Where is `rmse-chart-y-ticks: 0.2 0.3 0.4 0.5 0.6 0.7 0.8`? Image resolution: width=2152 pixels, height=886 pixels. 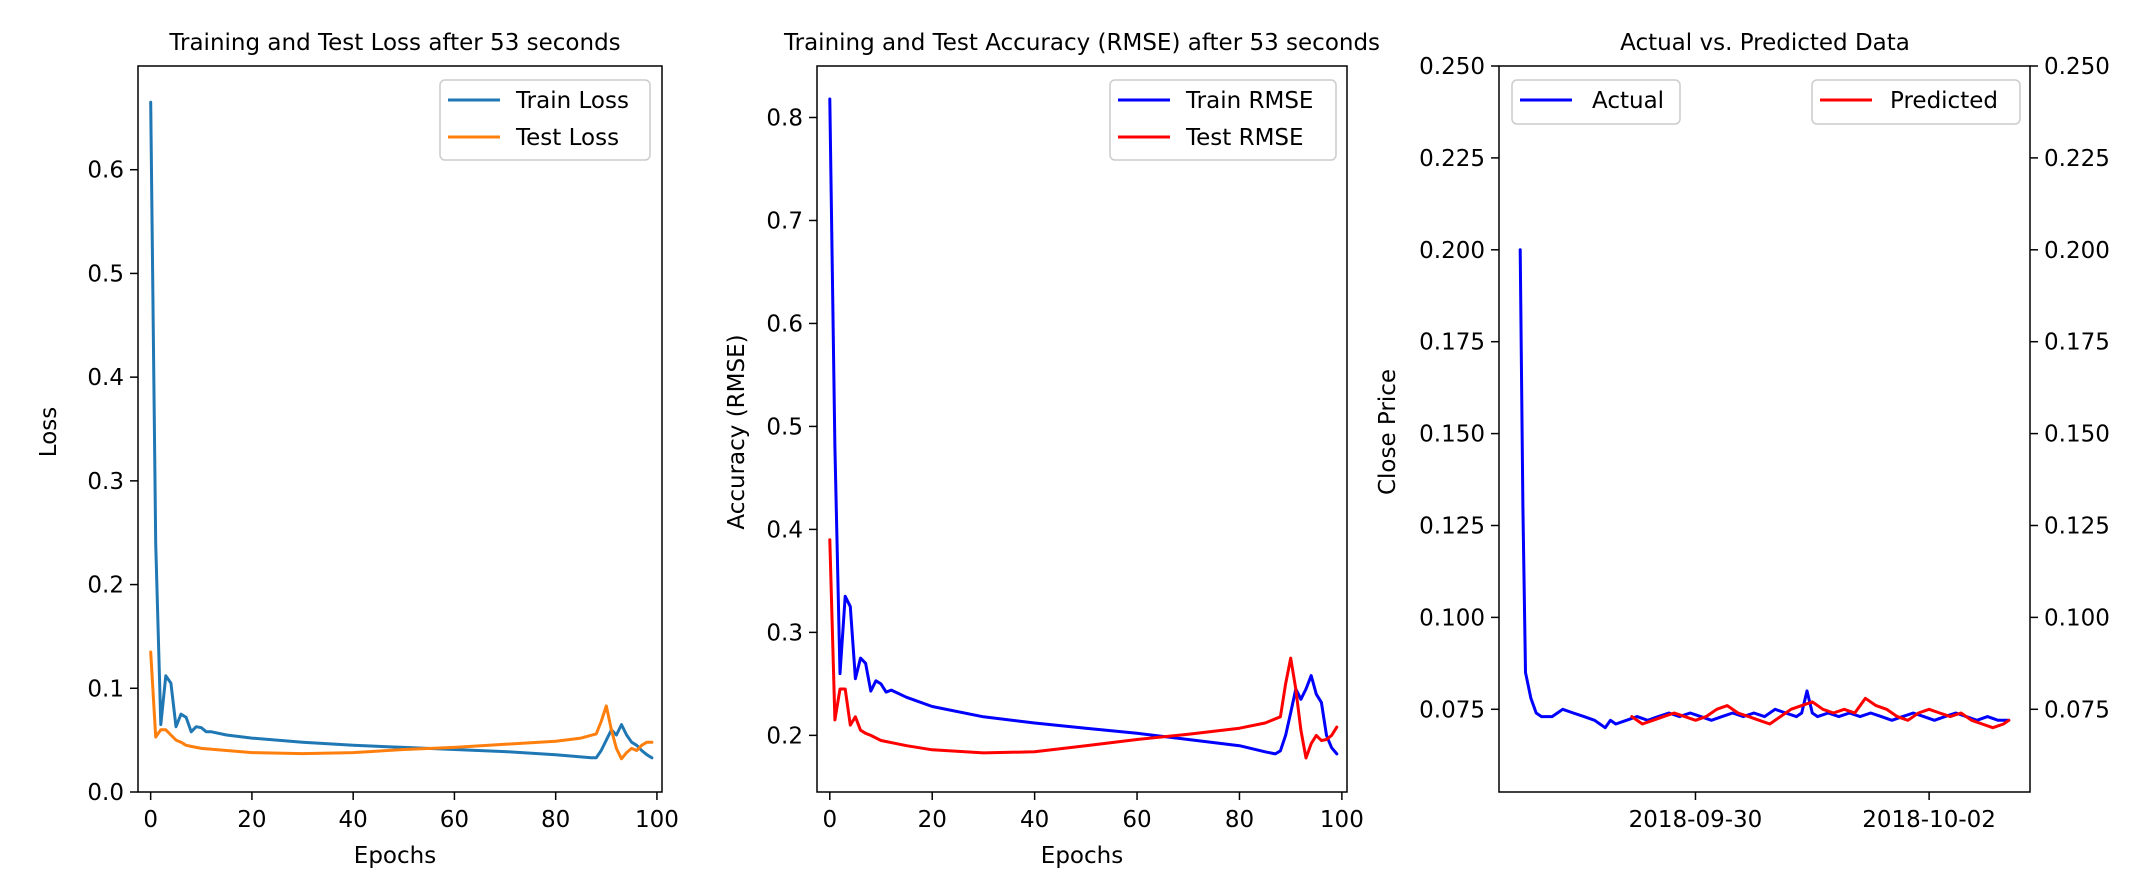 rmse-chart-y-ticks: 0.2 0.3 0.4 0.5 0.6 0.7 0.8 is located at coordinates (791, 427).